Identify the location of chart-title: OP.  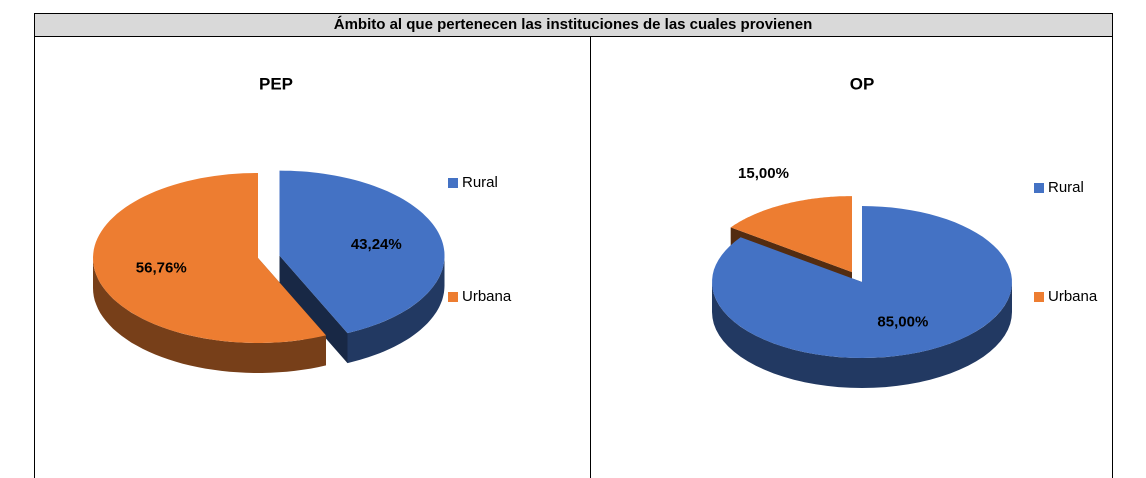
(862, 83).